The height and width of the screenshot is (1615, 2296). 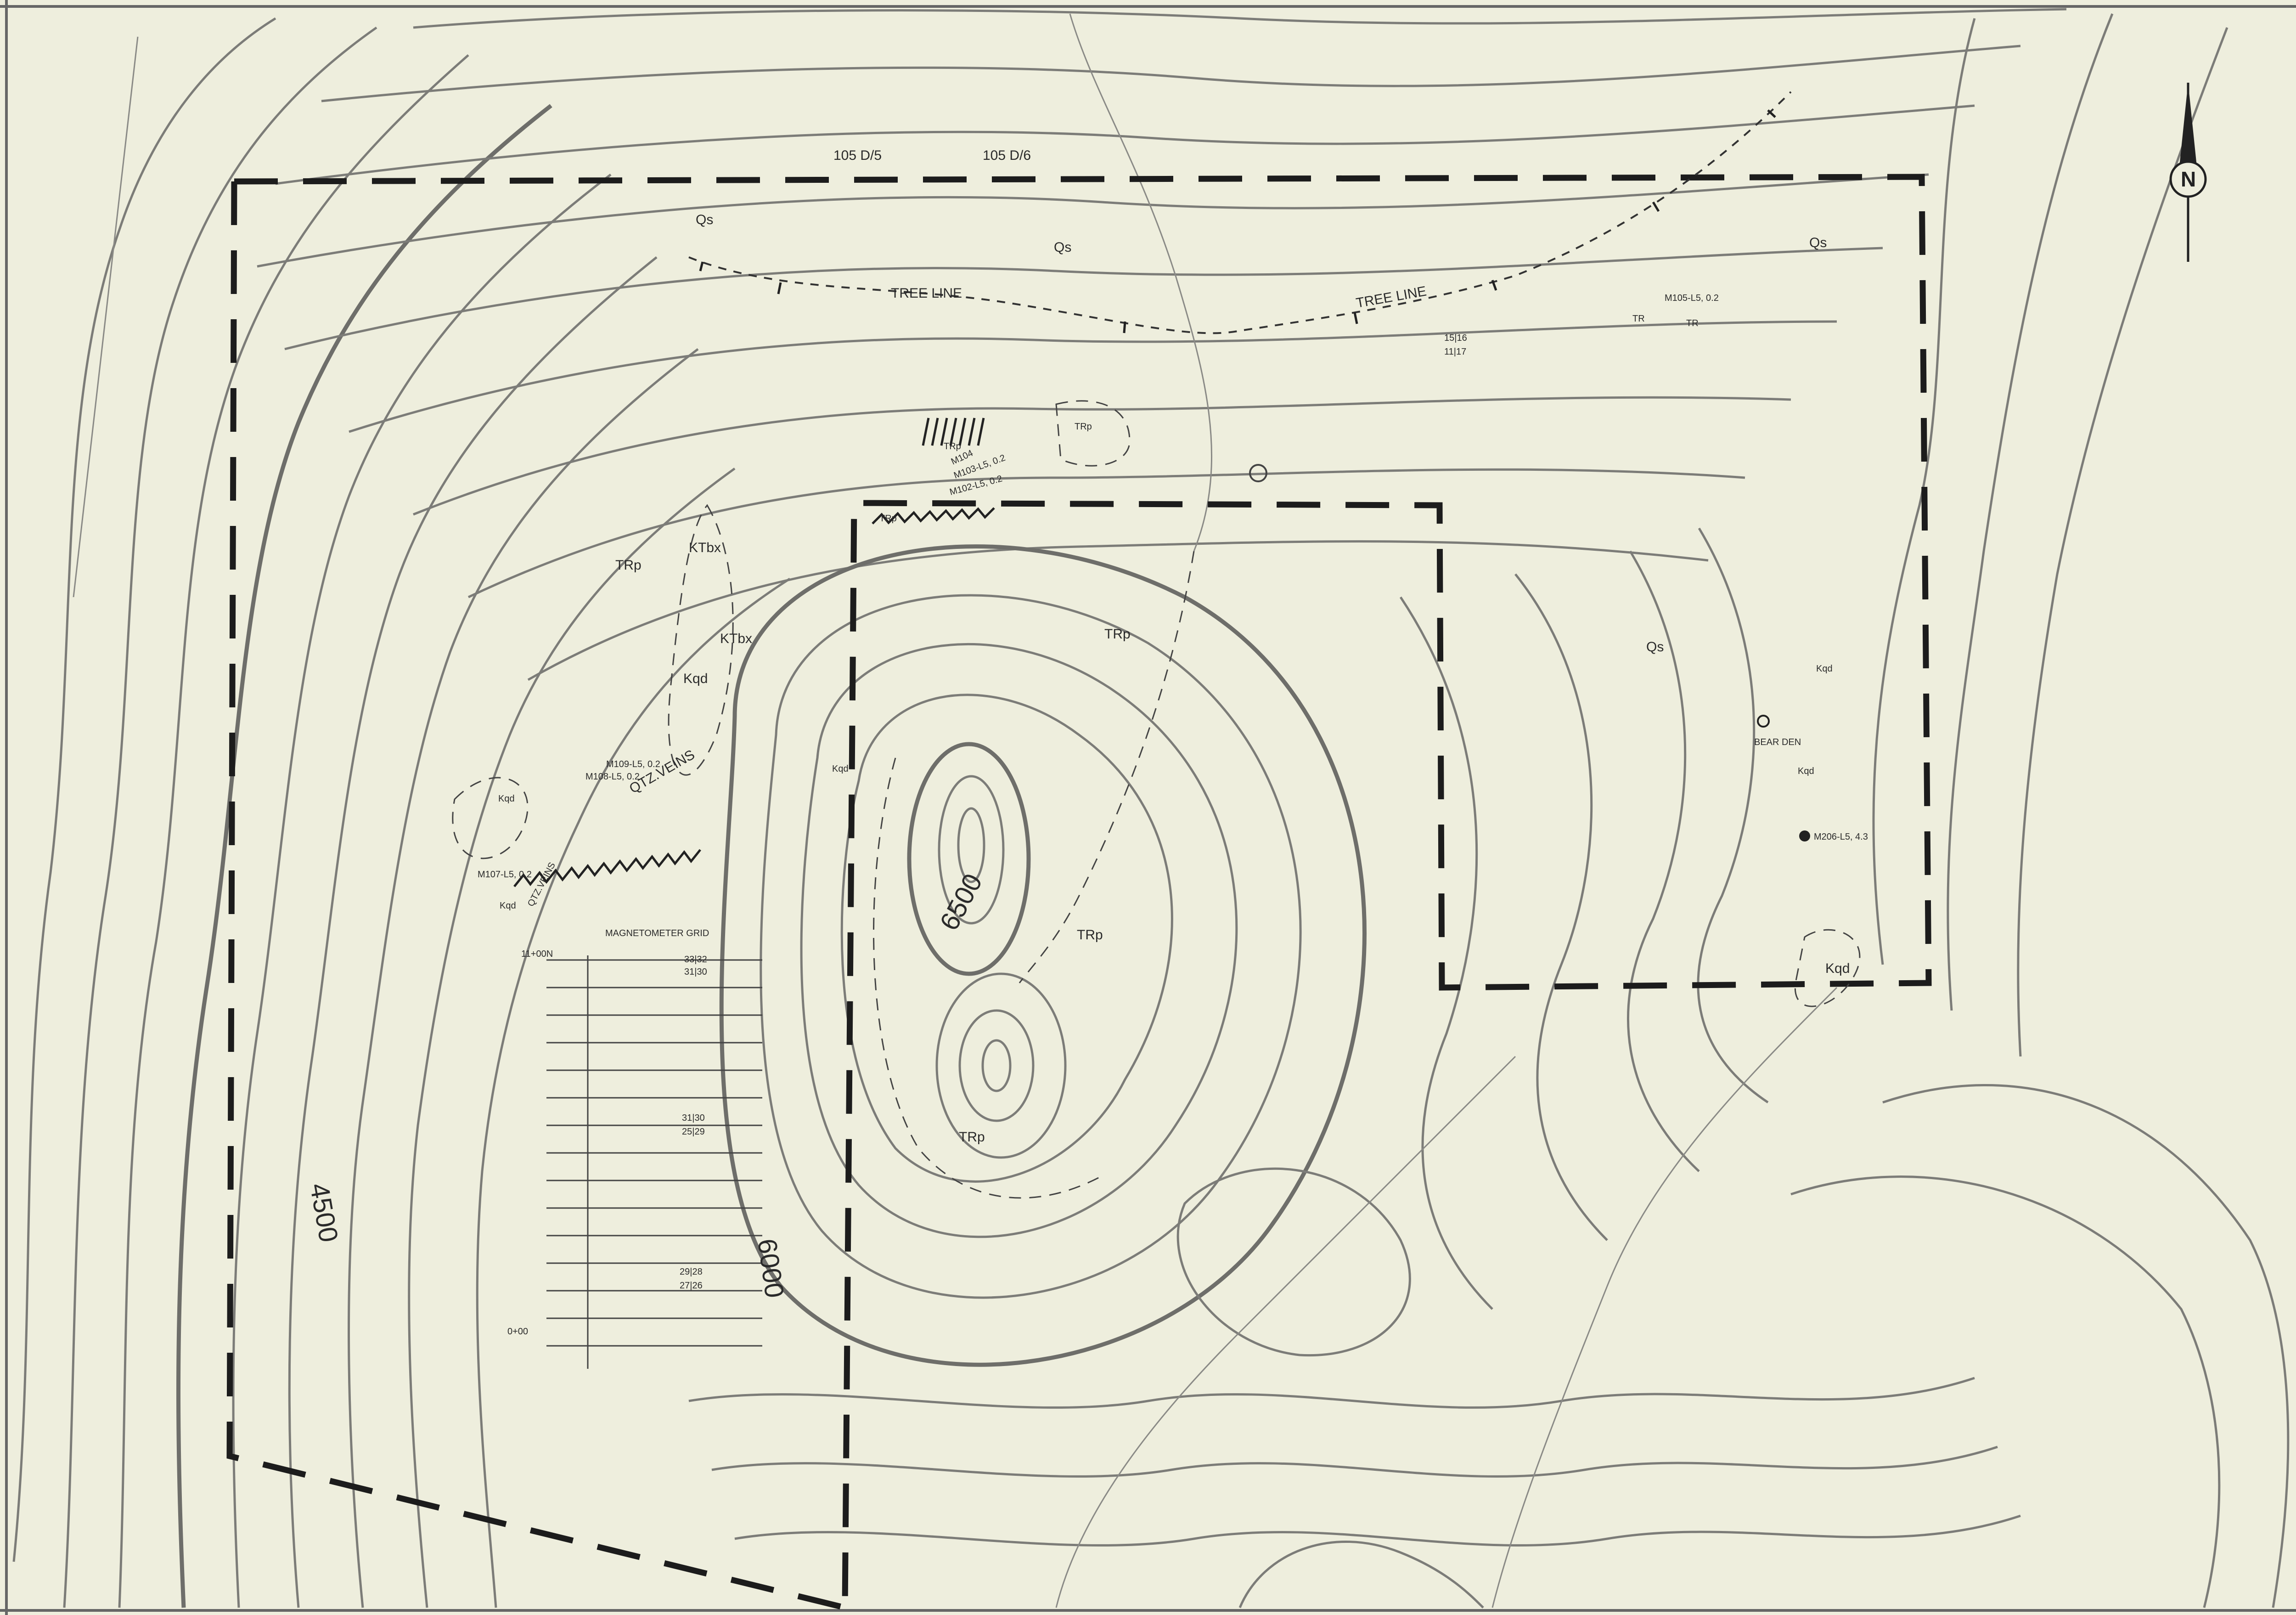 What do you see at coordinates (1240, 212) in the screenshot?
I see `tree-line-path` at bounding box center [1240, 212].